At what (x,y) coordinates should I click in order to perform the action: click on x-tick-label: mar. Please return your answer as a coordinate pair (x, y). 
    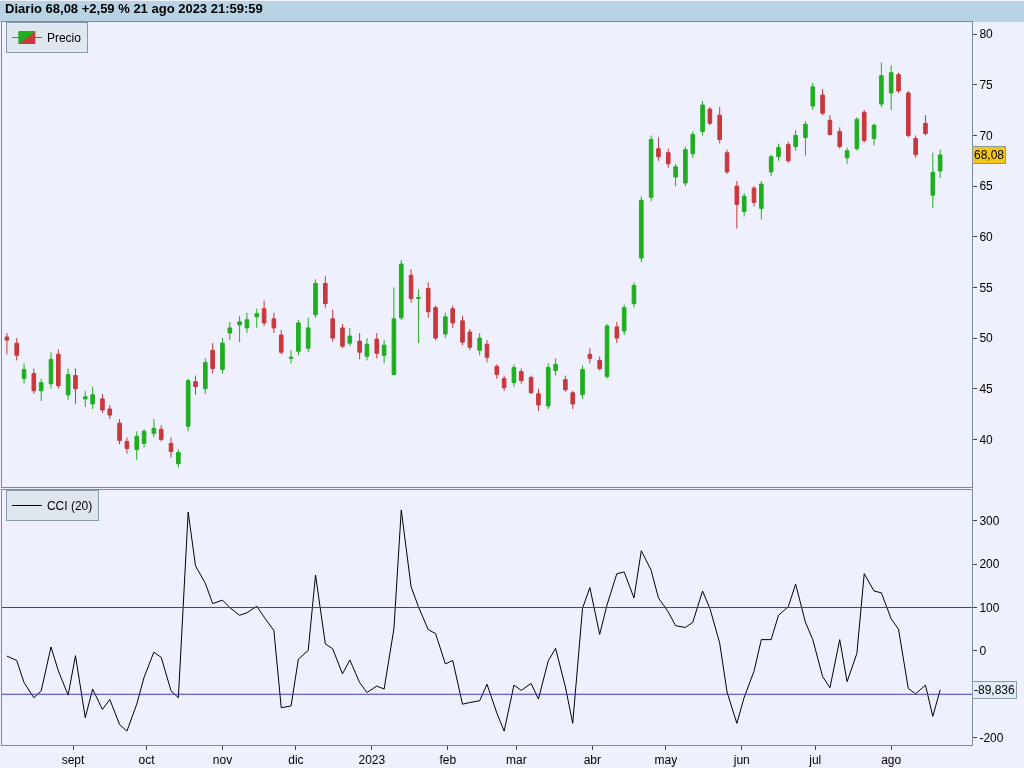
    Looking at the image, I should click on (516, 760).